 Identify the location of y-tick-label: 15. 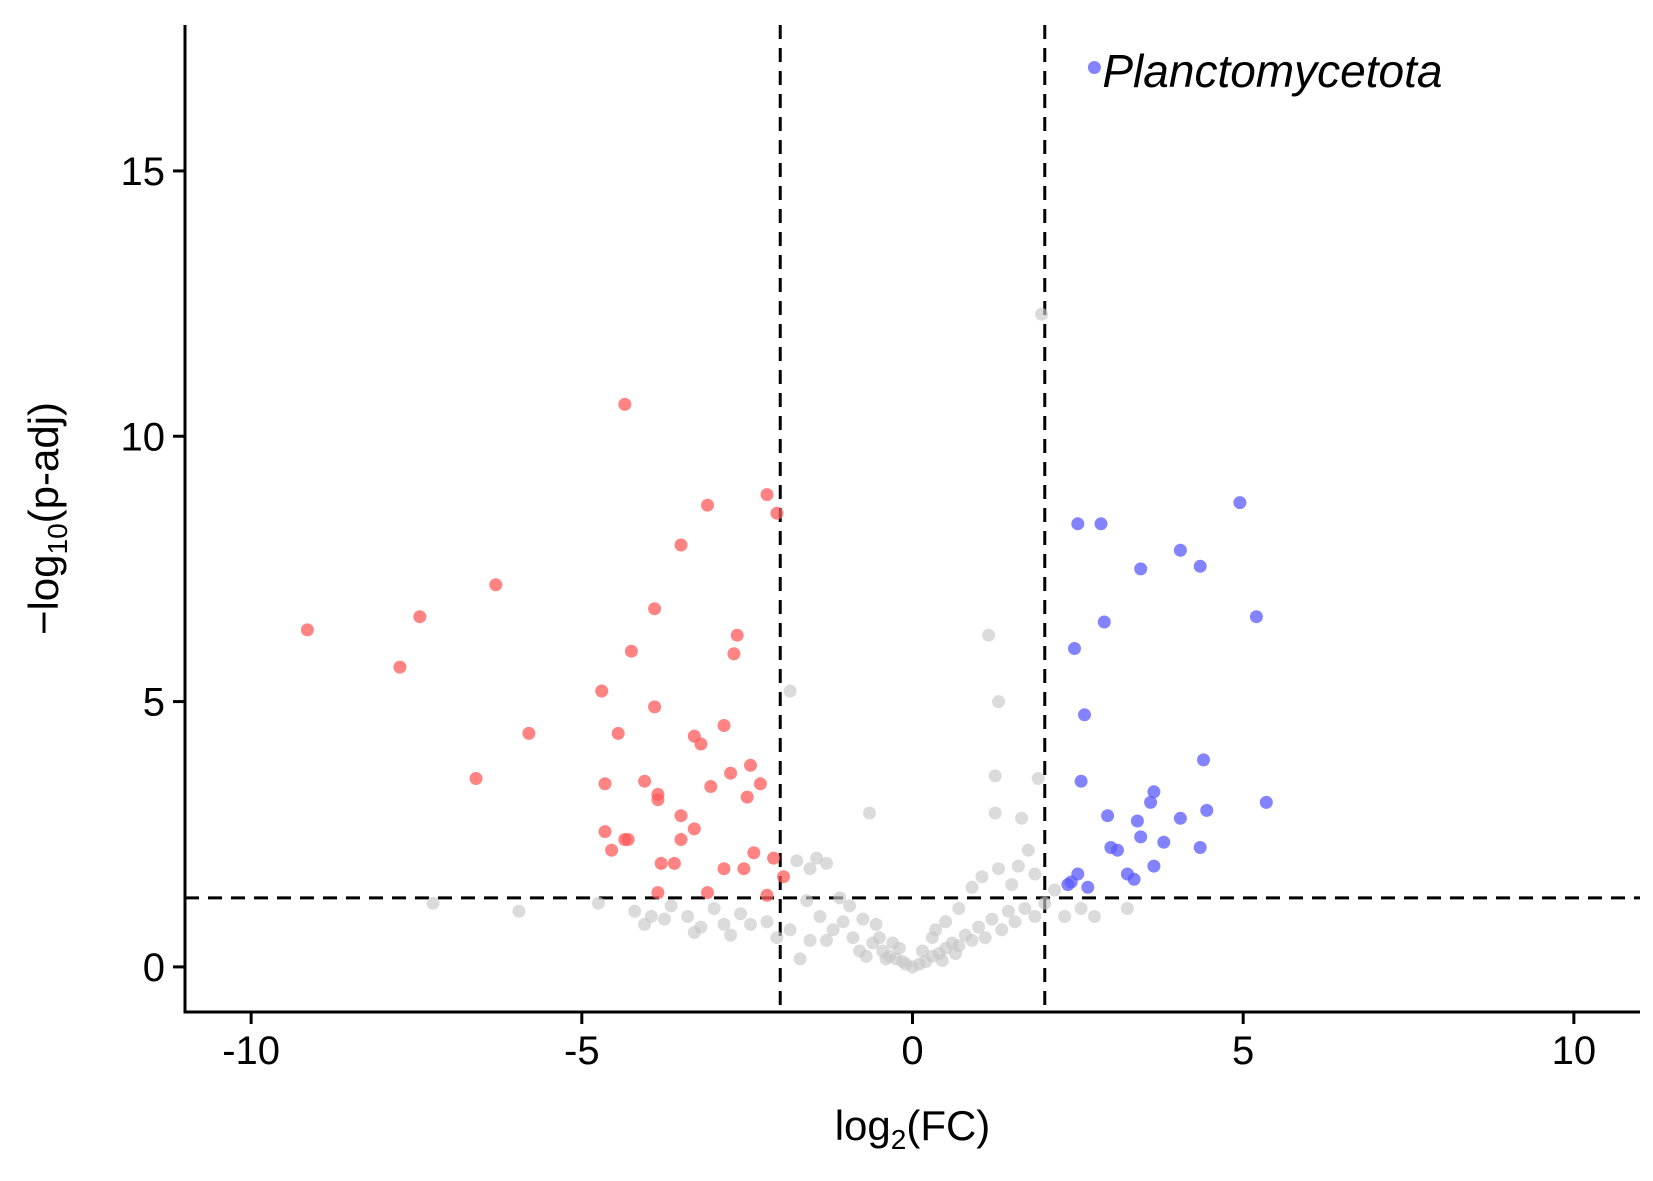
(143, 172).